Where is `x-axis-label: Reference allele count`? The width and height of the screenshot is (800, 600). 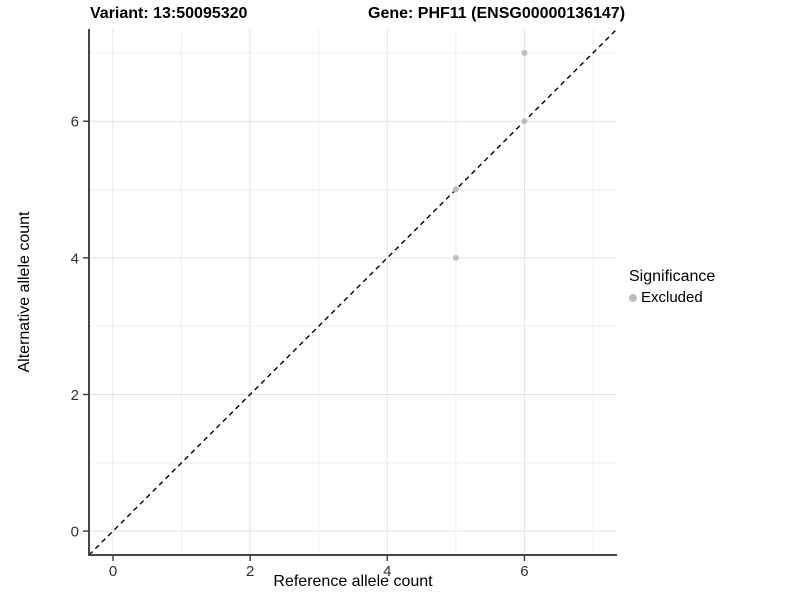 x-axis-label: Reference allele count is located at coordinates (353, 581).